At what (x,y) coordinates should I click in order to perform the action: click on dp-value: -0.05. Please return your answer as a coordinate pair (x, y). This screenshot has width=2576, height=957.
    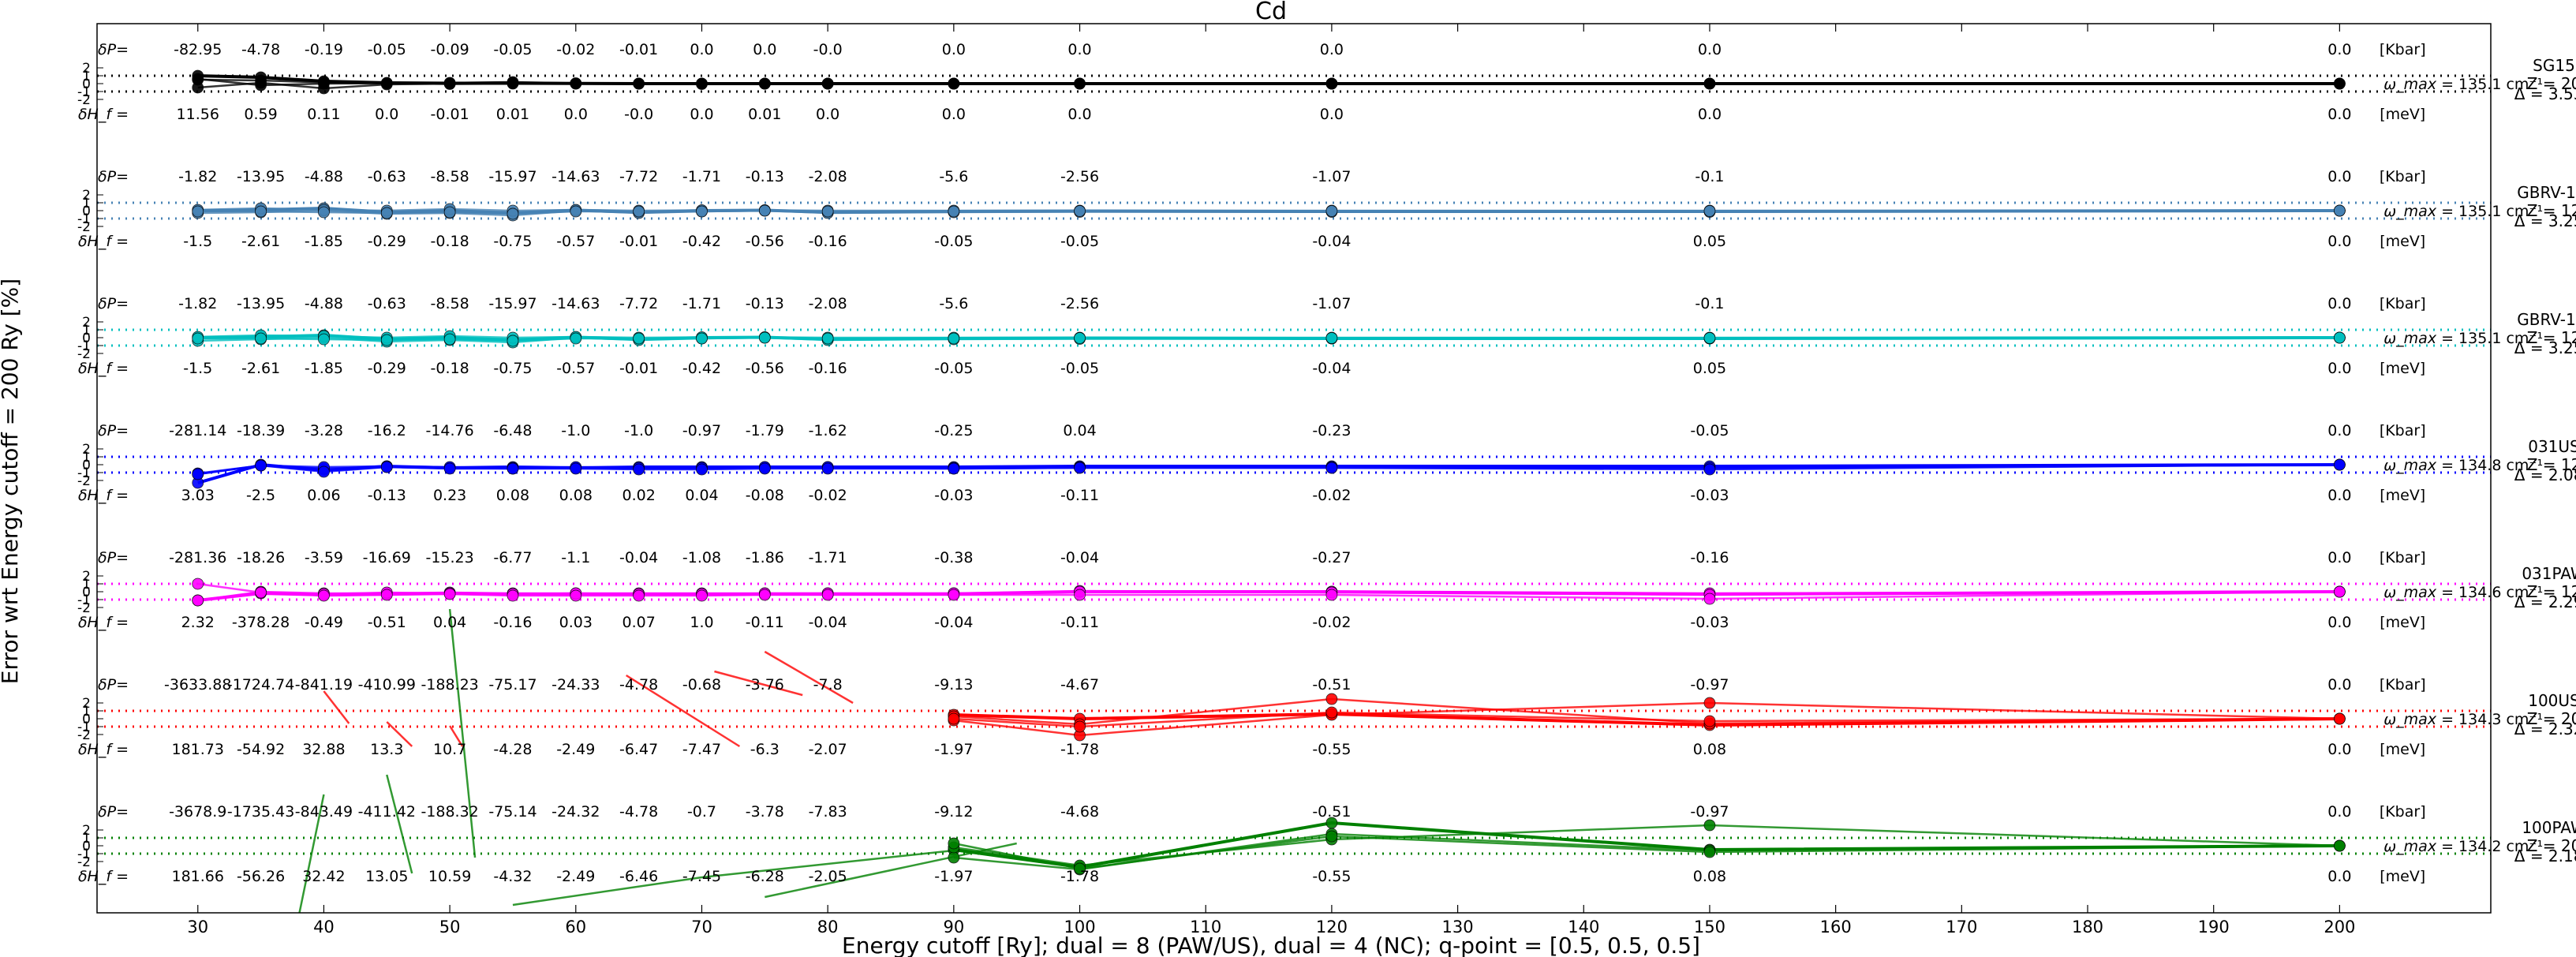
    Looking at the image, I should click on (387, 49).